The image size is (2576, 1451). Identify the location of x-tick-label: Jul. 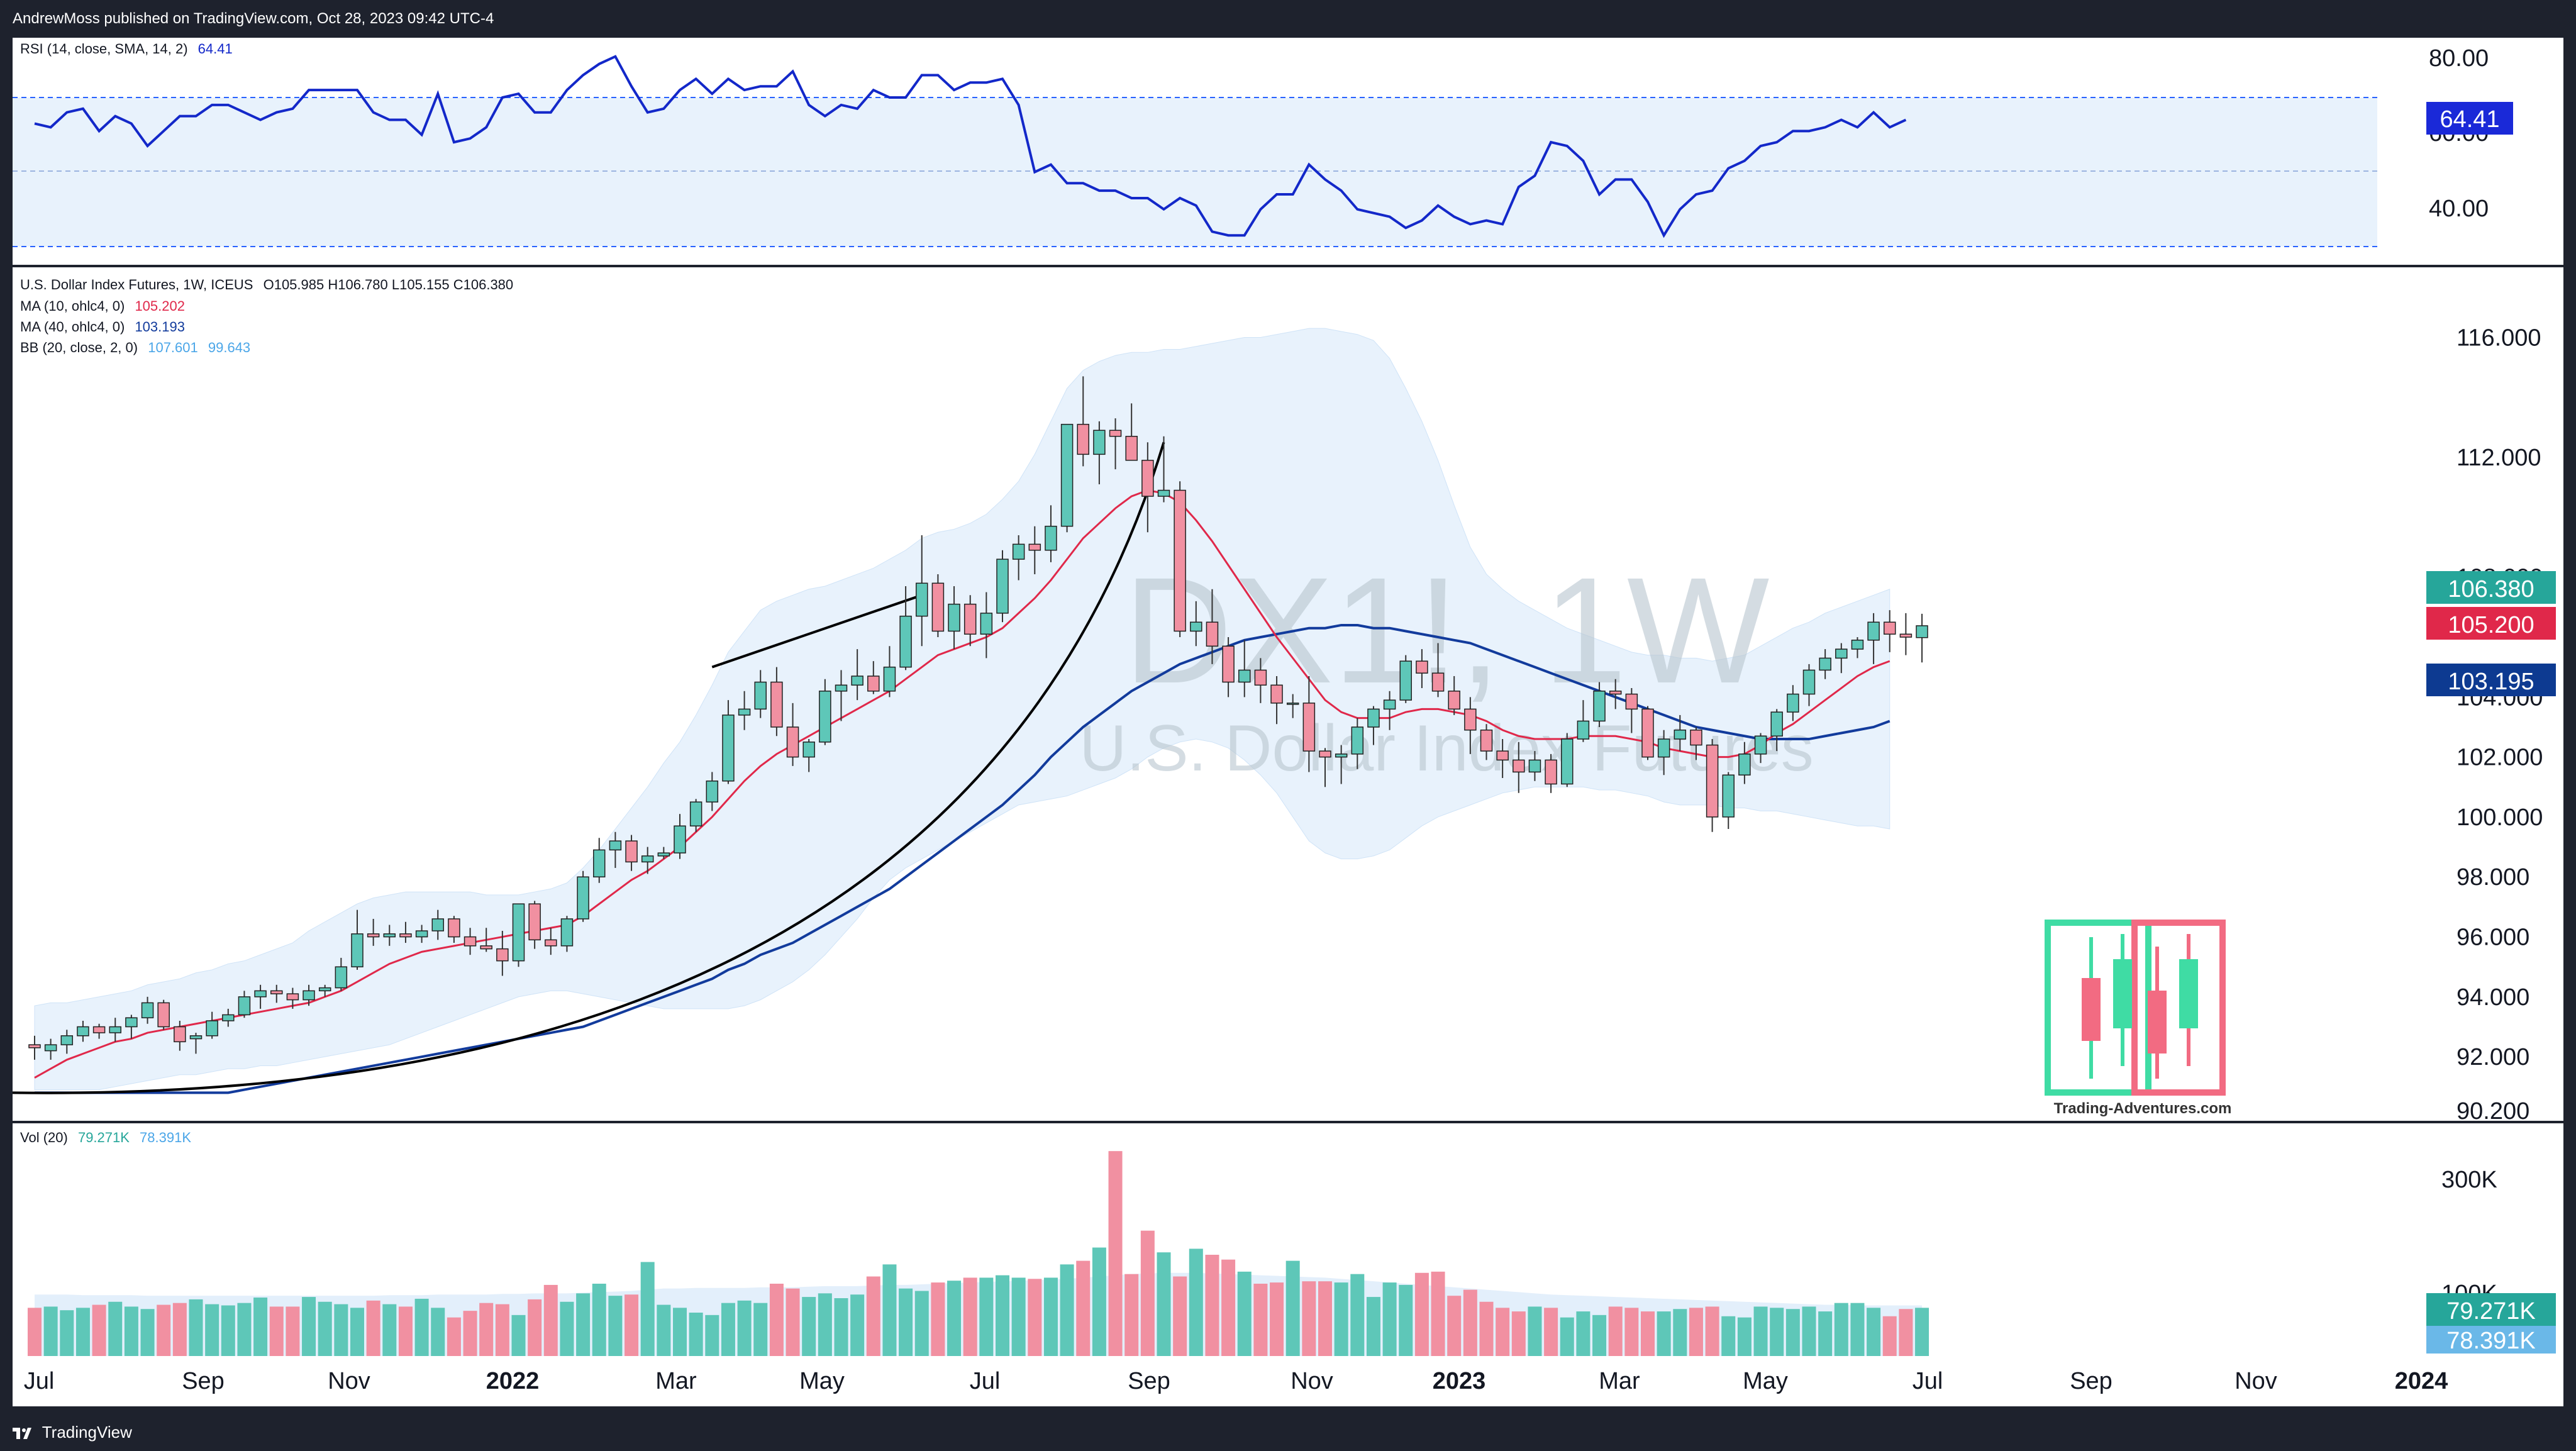
(1928, 1381).